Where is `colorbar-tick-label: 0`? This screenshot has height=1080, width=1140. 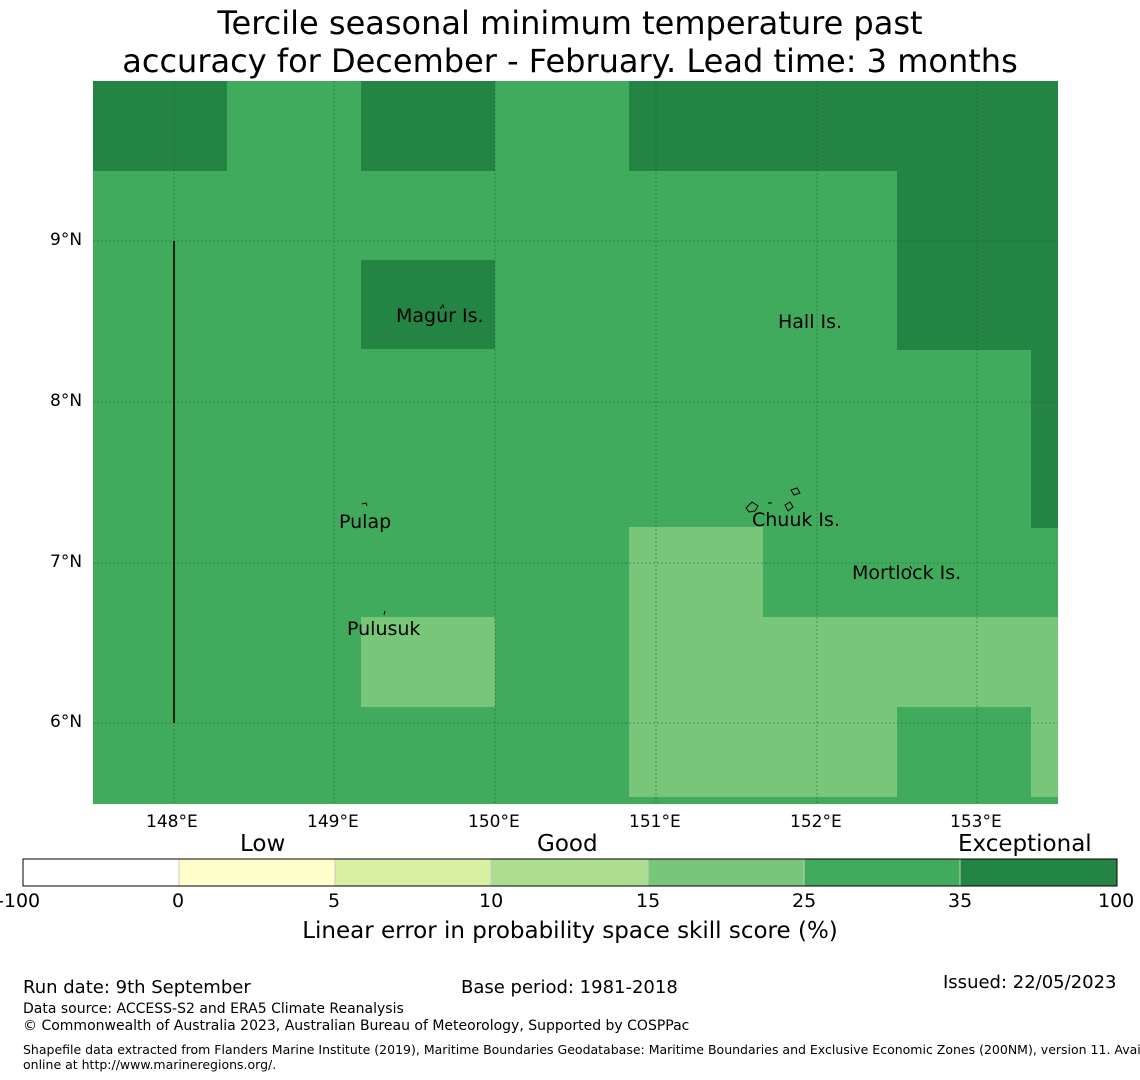
colorbar-tick-label: 0 is located at coordinates (178, 901).